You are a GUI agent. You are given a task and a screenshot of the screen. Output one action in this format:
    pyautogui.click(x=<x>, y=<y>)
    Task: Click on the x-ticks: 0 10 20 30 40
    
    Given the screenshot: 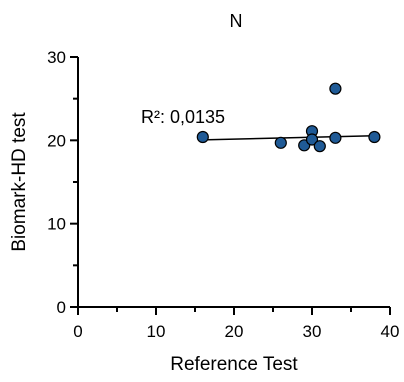 What is the action you would take?
    pyautogui.click(x=236, y=324)
    